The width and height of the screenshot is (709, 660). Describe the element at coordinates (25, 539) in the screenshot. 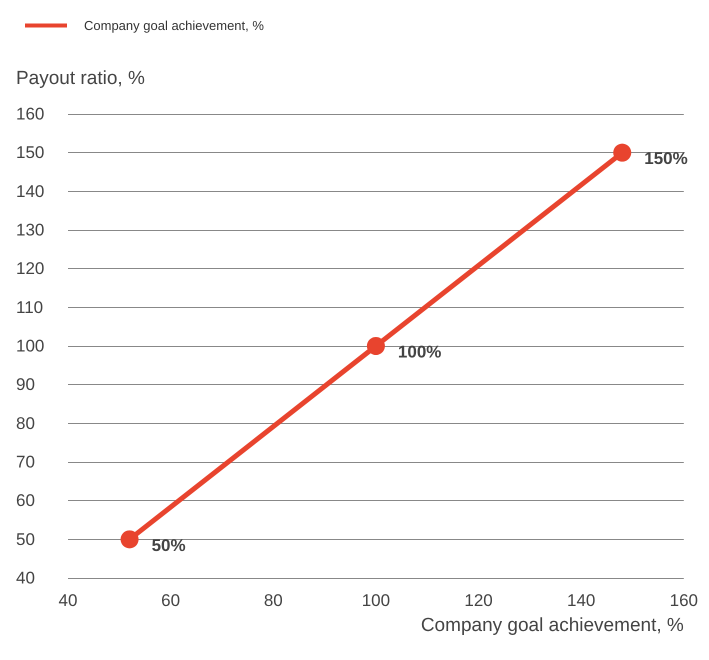

I see `y-tick-label: 50` at that location.